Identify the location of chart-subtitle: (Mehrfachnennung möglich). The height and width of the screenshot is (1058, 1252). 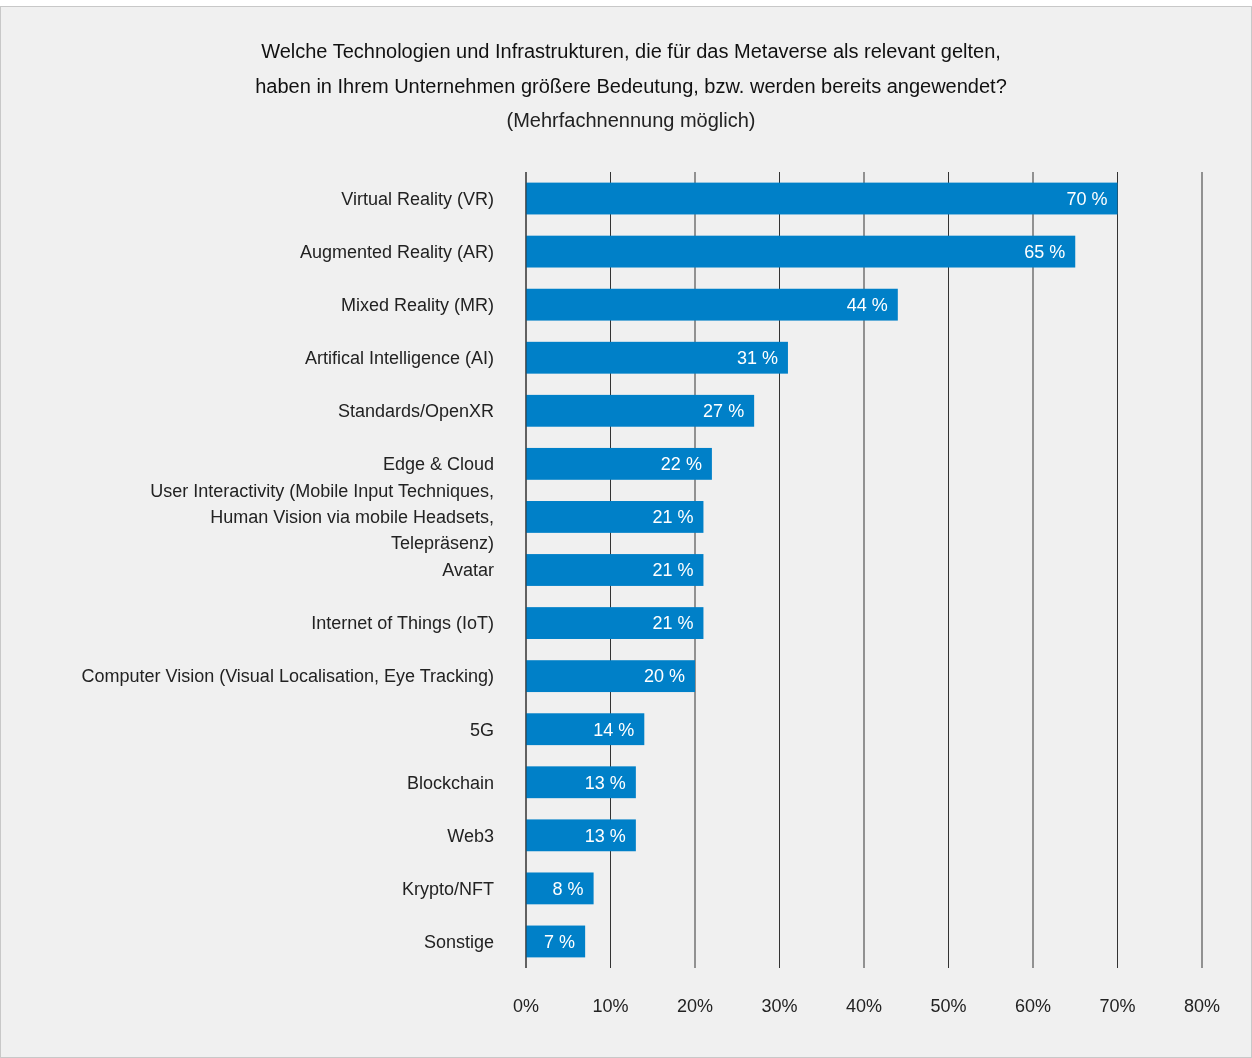
(631, 120).